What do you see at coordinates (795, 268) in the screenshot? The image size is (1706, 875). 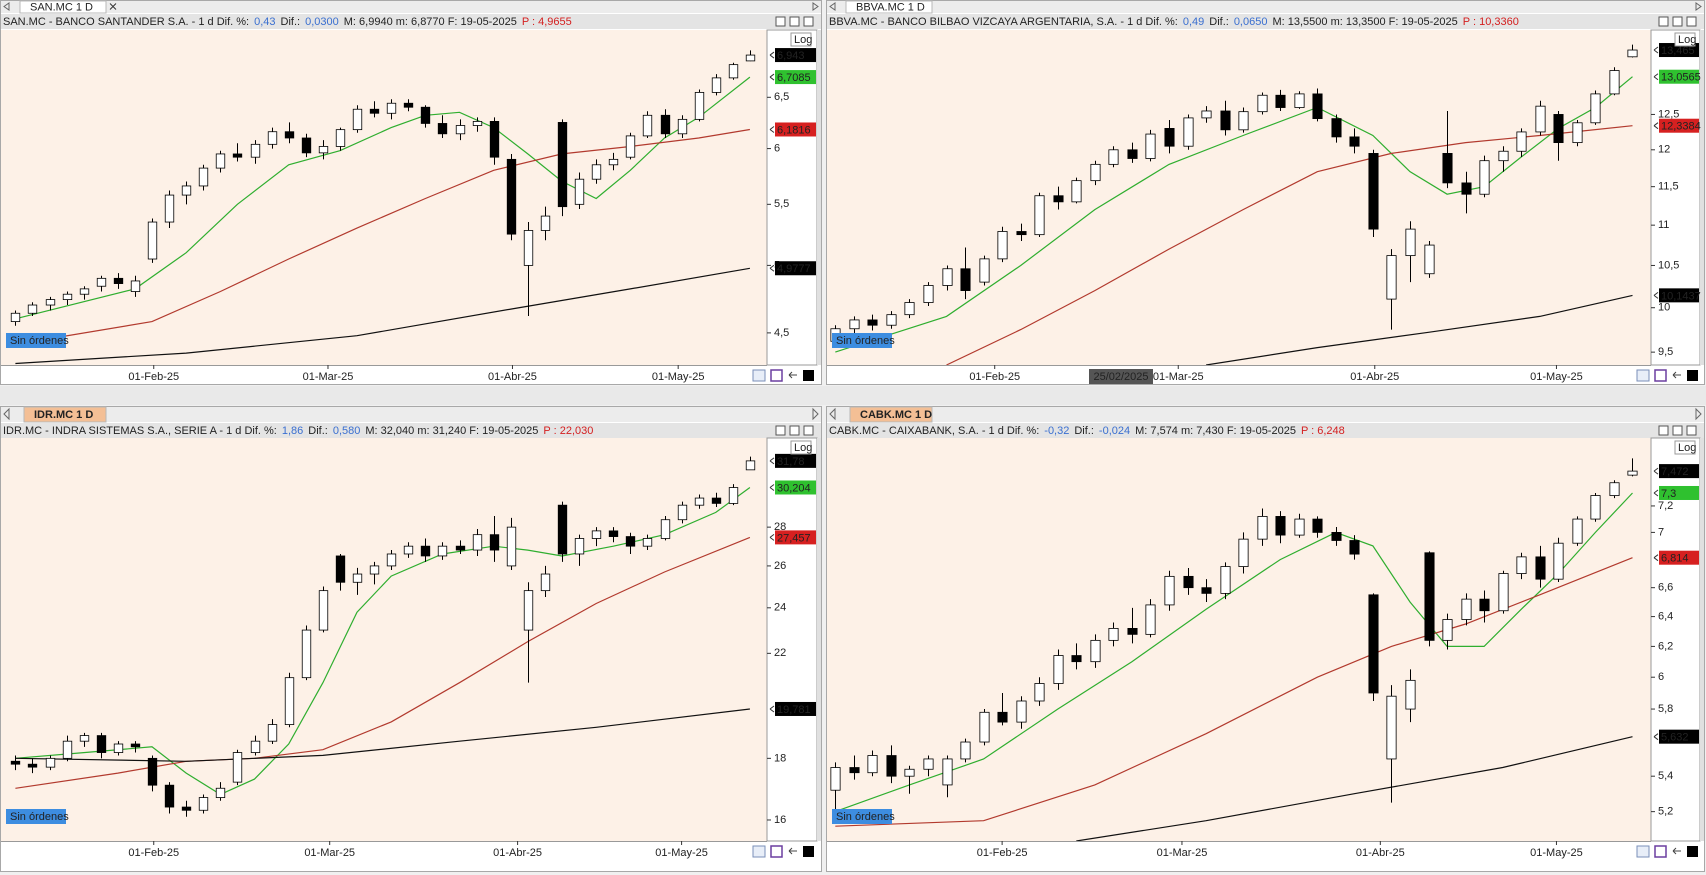 I see `price-tag` at bounding box center [795, 268].